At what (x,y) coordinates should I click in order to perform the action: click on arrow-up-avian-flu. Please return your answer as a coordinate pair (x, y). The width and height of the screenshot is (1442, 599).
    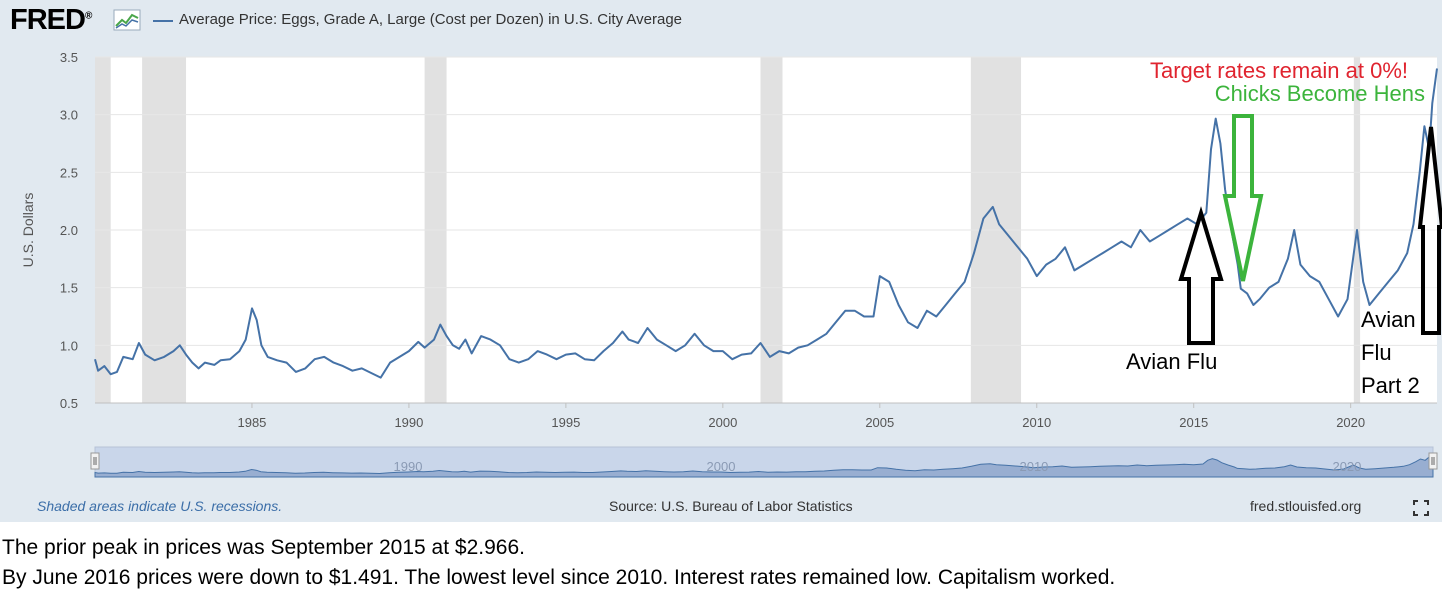
    Looking at the image, I should click on (1201, 275).